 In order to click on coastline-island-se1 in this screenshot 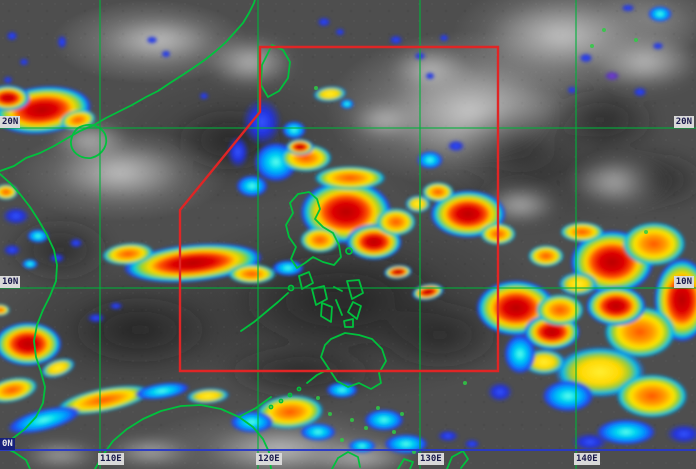, I will do `click(405, 463)`.